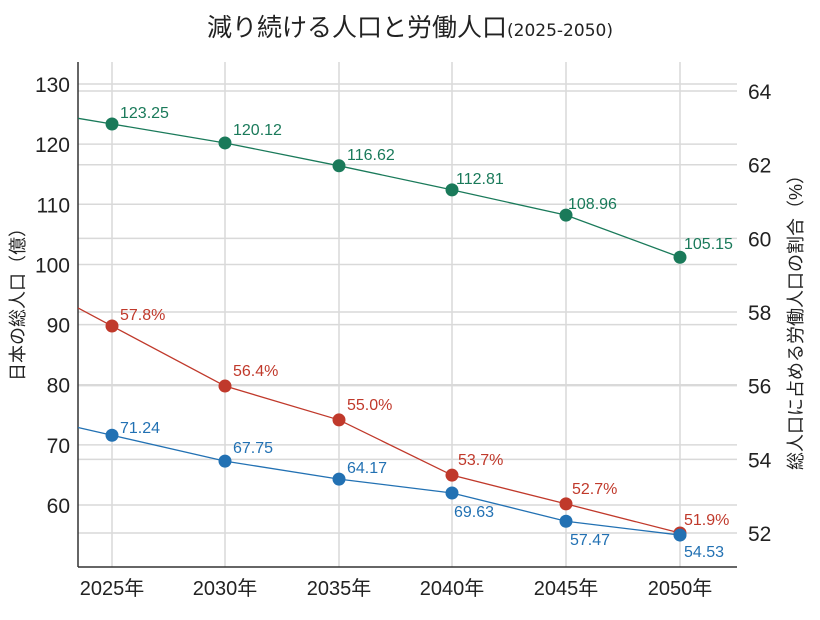 The image size is (820, 620). What do you see at coordinates (53, 205) in the screenshot?
I see `y-tick-left: 110` at bounding box center [53, 205].